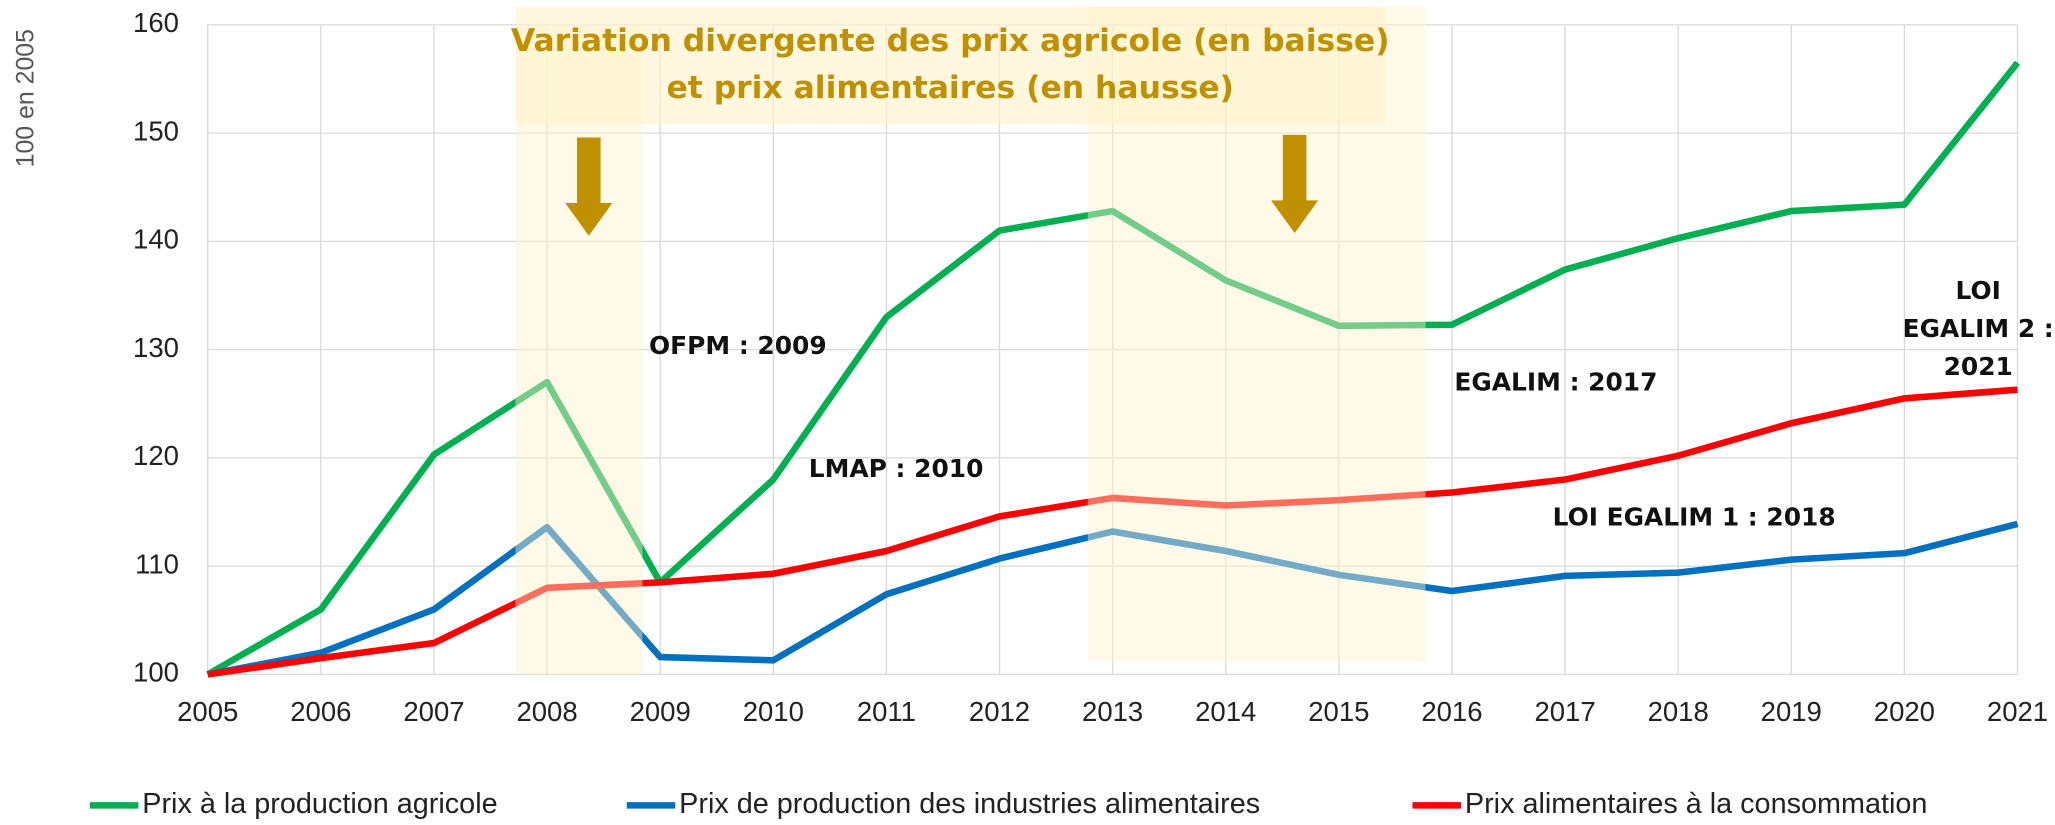 Image resolution: width=2055 pixels, height=825 pixels. Describe the element at coordinates (1112, 711) in the screenshot. I see `x-tick-label: 2013` at that location.